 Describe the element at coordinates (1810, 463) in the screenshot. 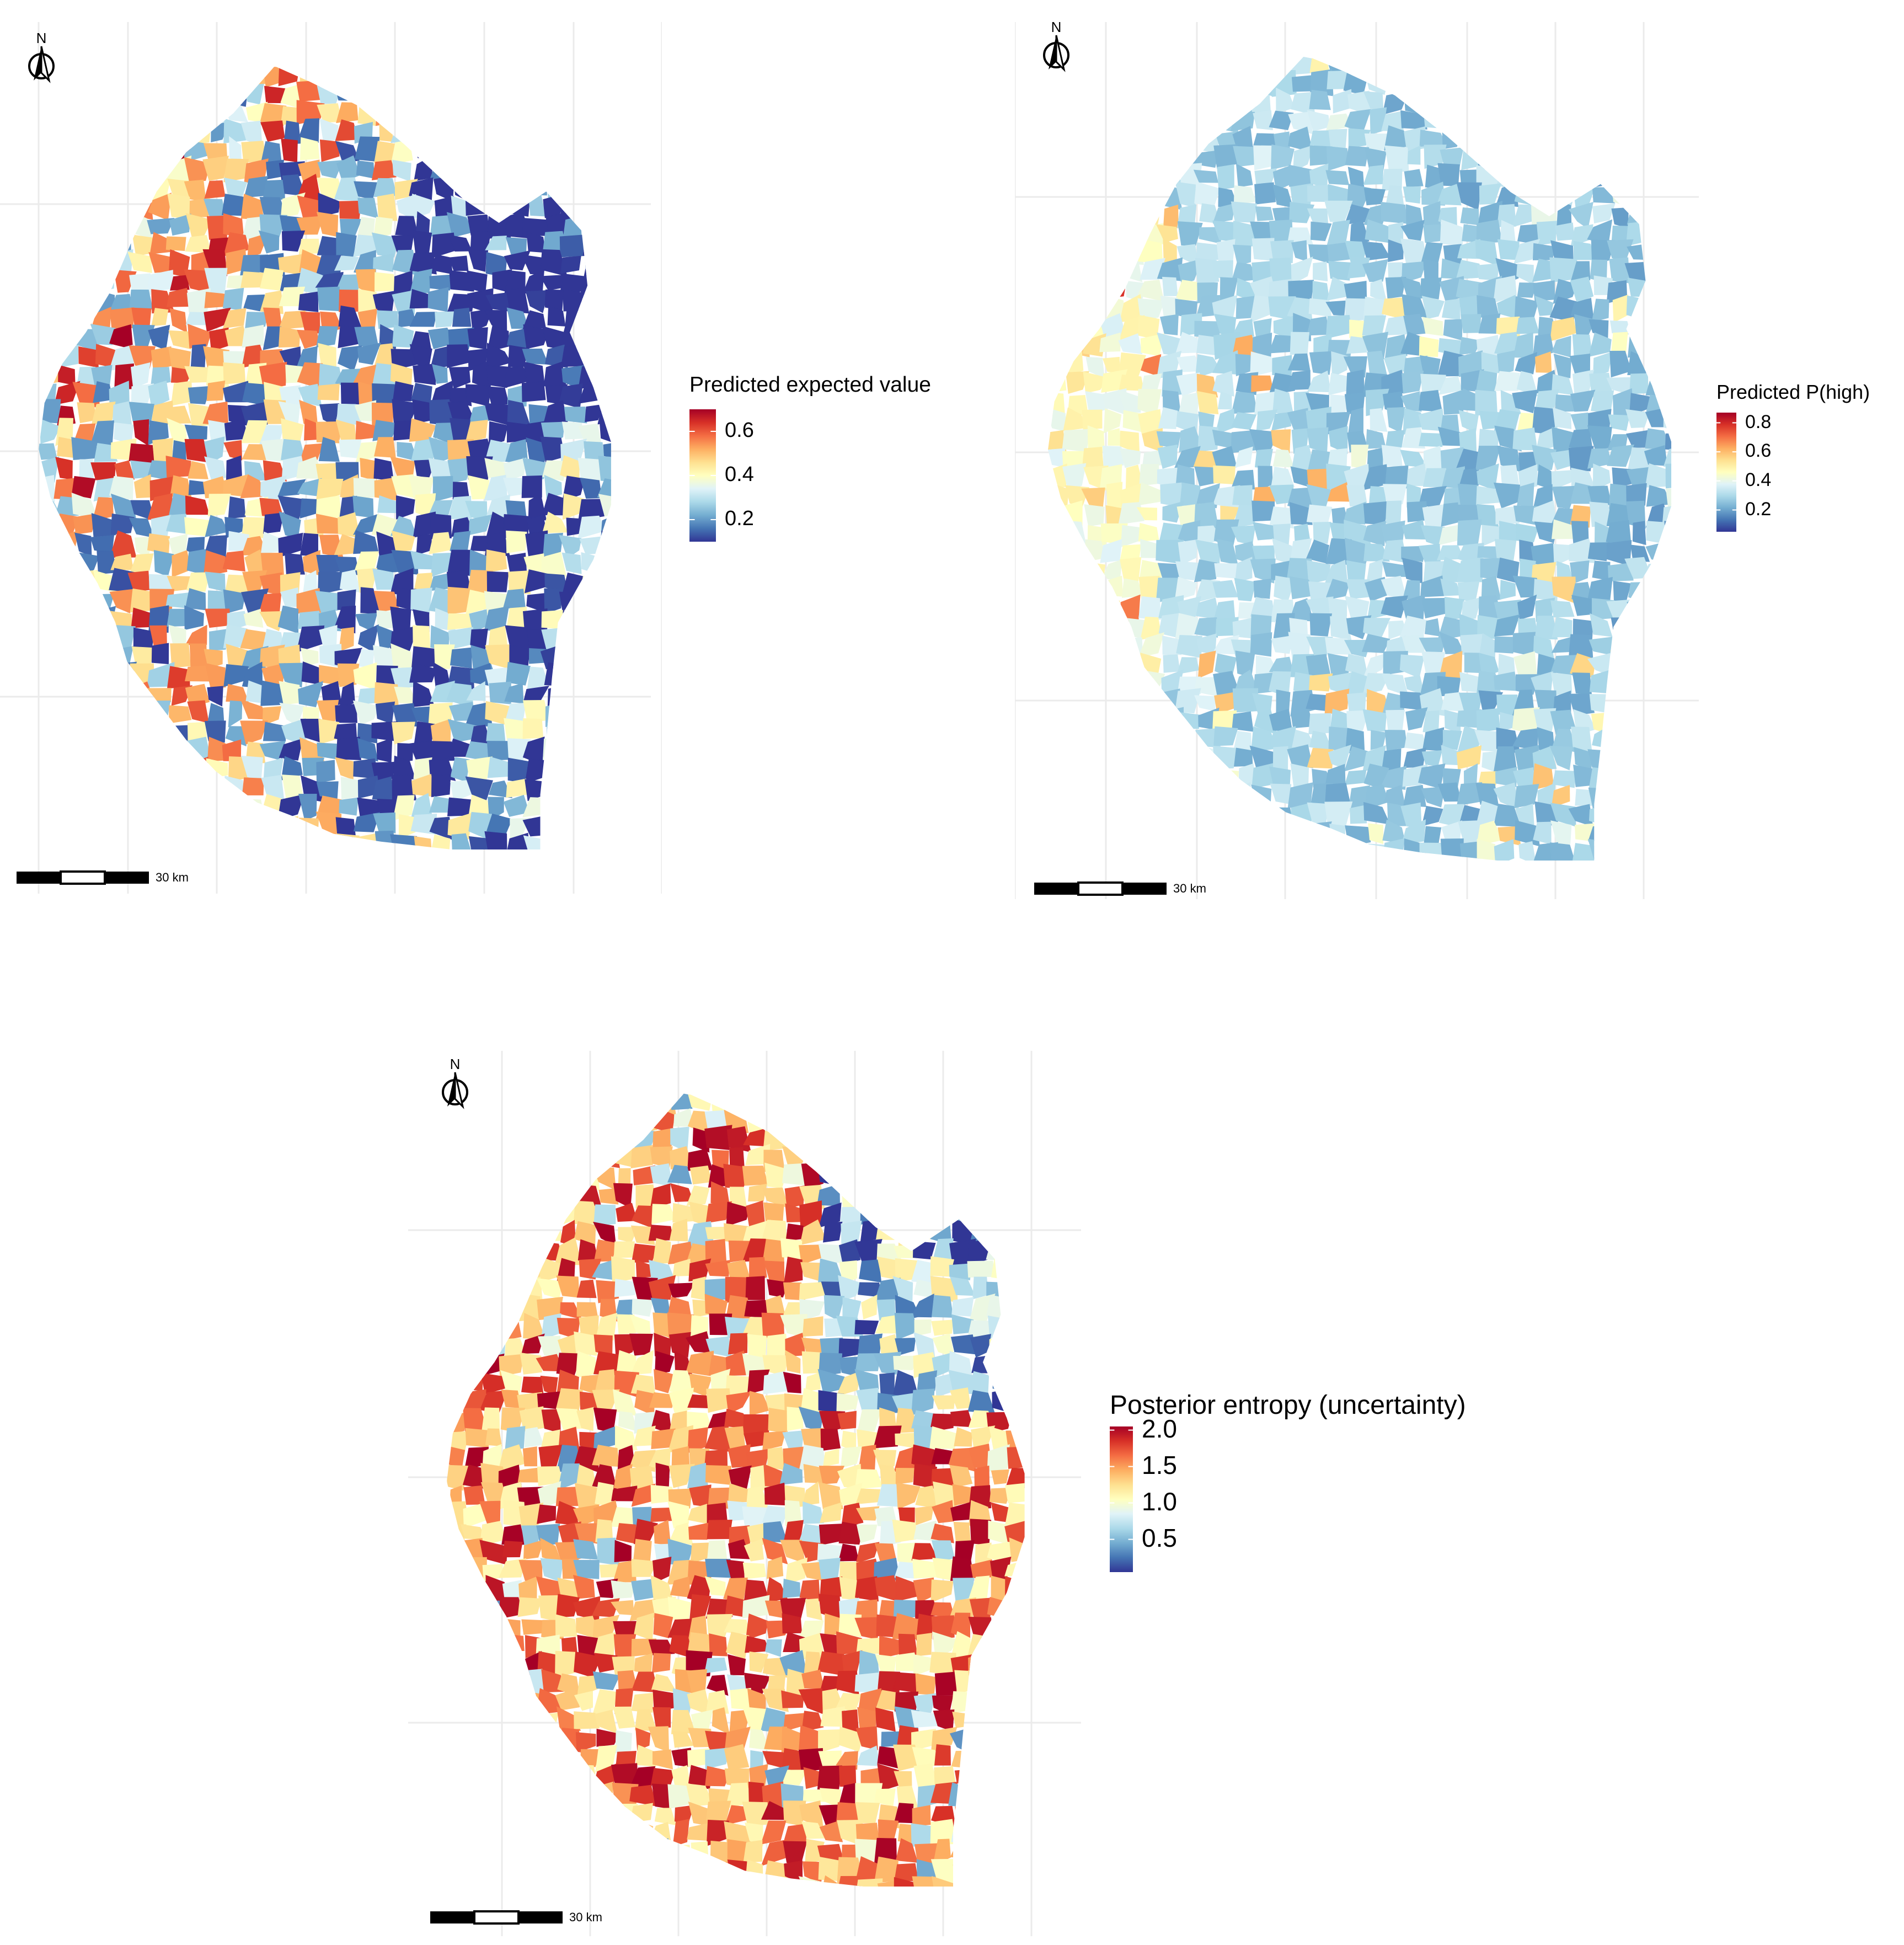

I see `legend-p-high: Predicted P(high) 0.8 0.6 0.4 0.2` at that location.